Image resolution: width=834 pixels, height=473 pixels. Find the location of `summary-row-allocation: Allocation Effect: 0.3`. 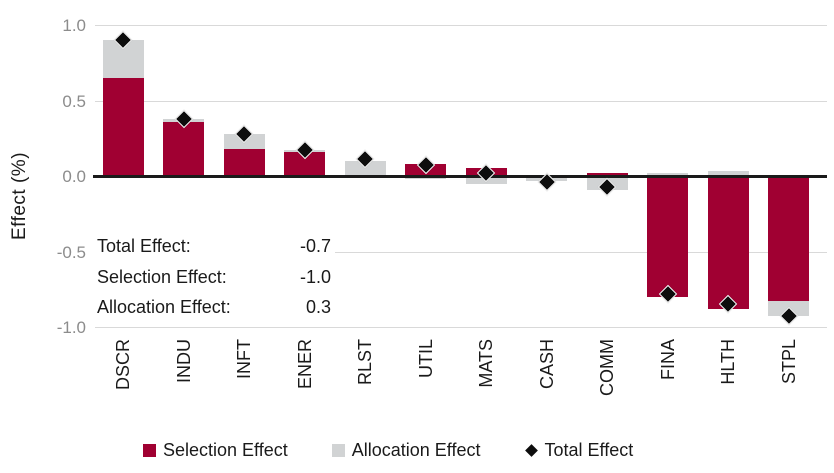

summary-row-allocation: Allocation Effect: 0.3 is located at coordinates (214, 308).